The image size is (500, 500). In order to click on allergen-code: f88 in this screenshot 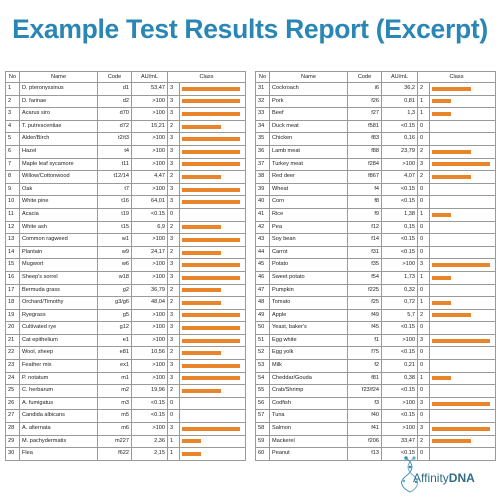, I will do `click(364, 151)`.